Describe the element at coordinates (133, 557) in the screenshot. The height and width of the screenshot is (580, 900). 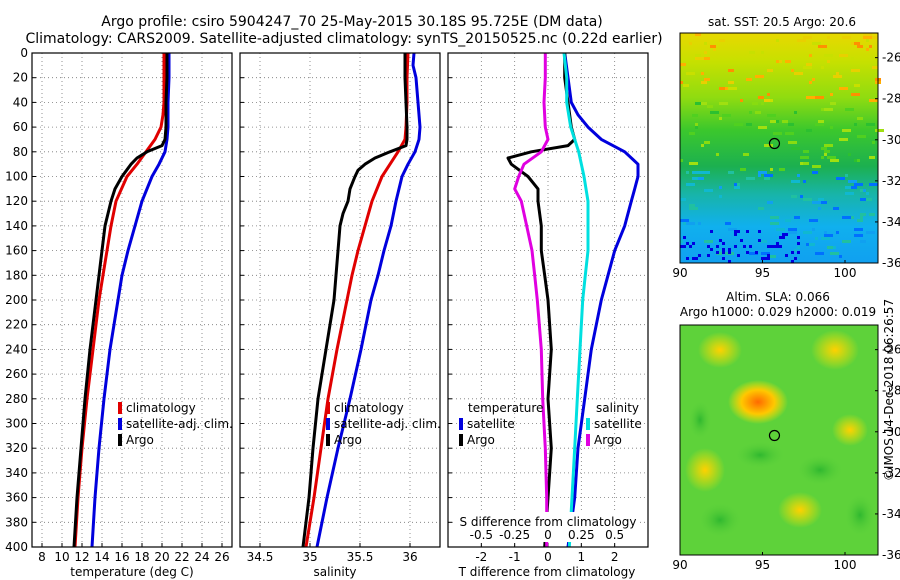
I see `temperature-tick-labels: 8 10 12 14 16 18 20 22 24 26` at that location.